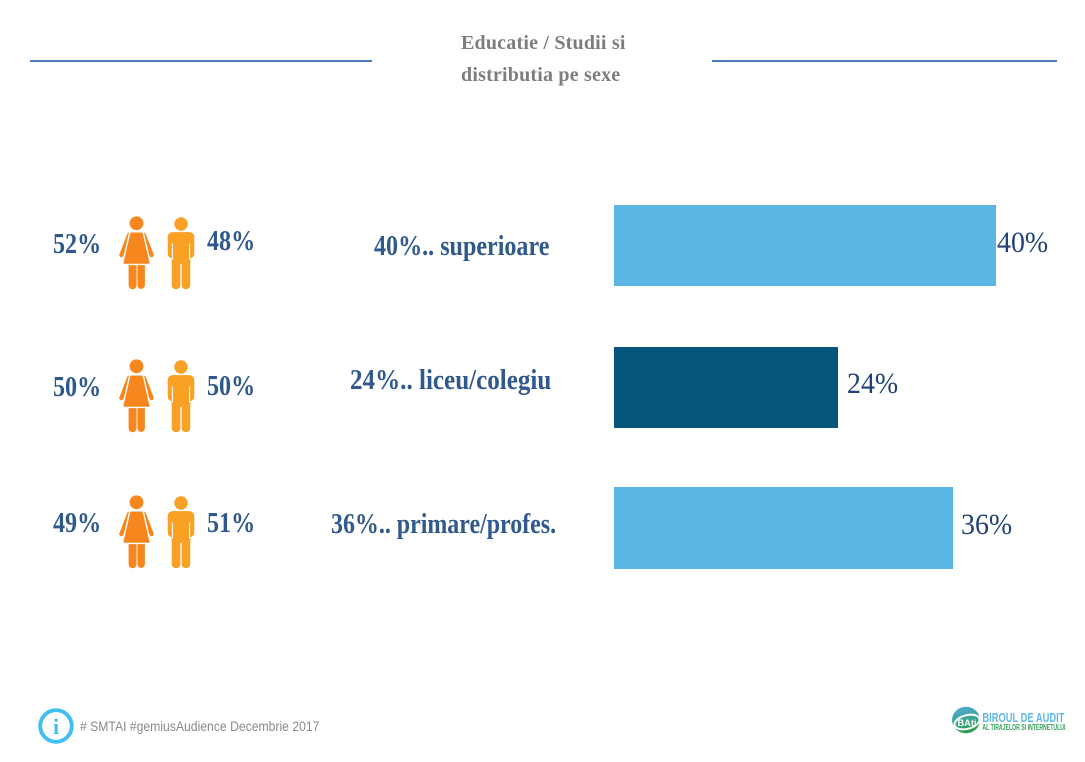  Describe the element at coordinates (1023, 717) in the screenshot. I see `svg-text: BIROUL DE AUDIT` at that location.